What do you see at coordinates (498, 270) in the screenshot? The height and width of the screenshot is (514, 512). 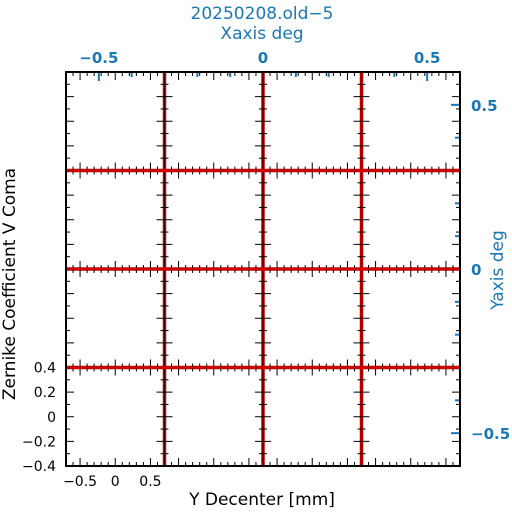 I see `right-axis-label: Yaxis deg` at bounding box center [498, 270].